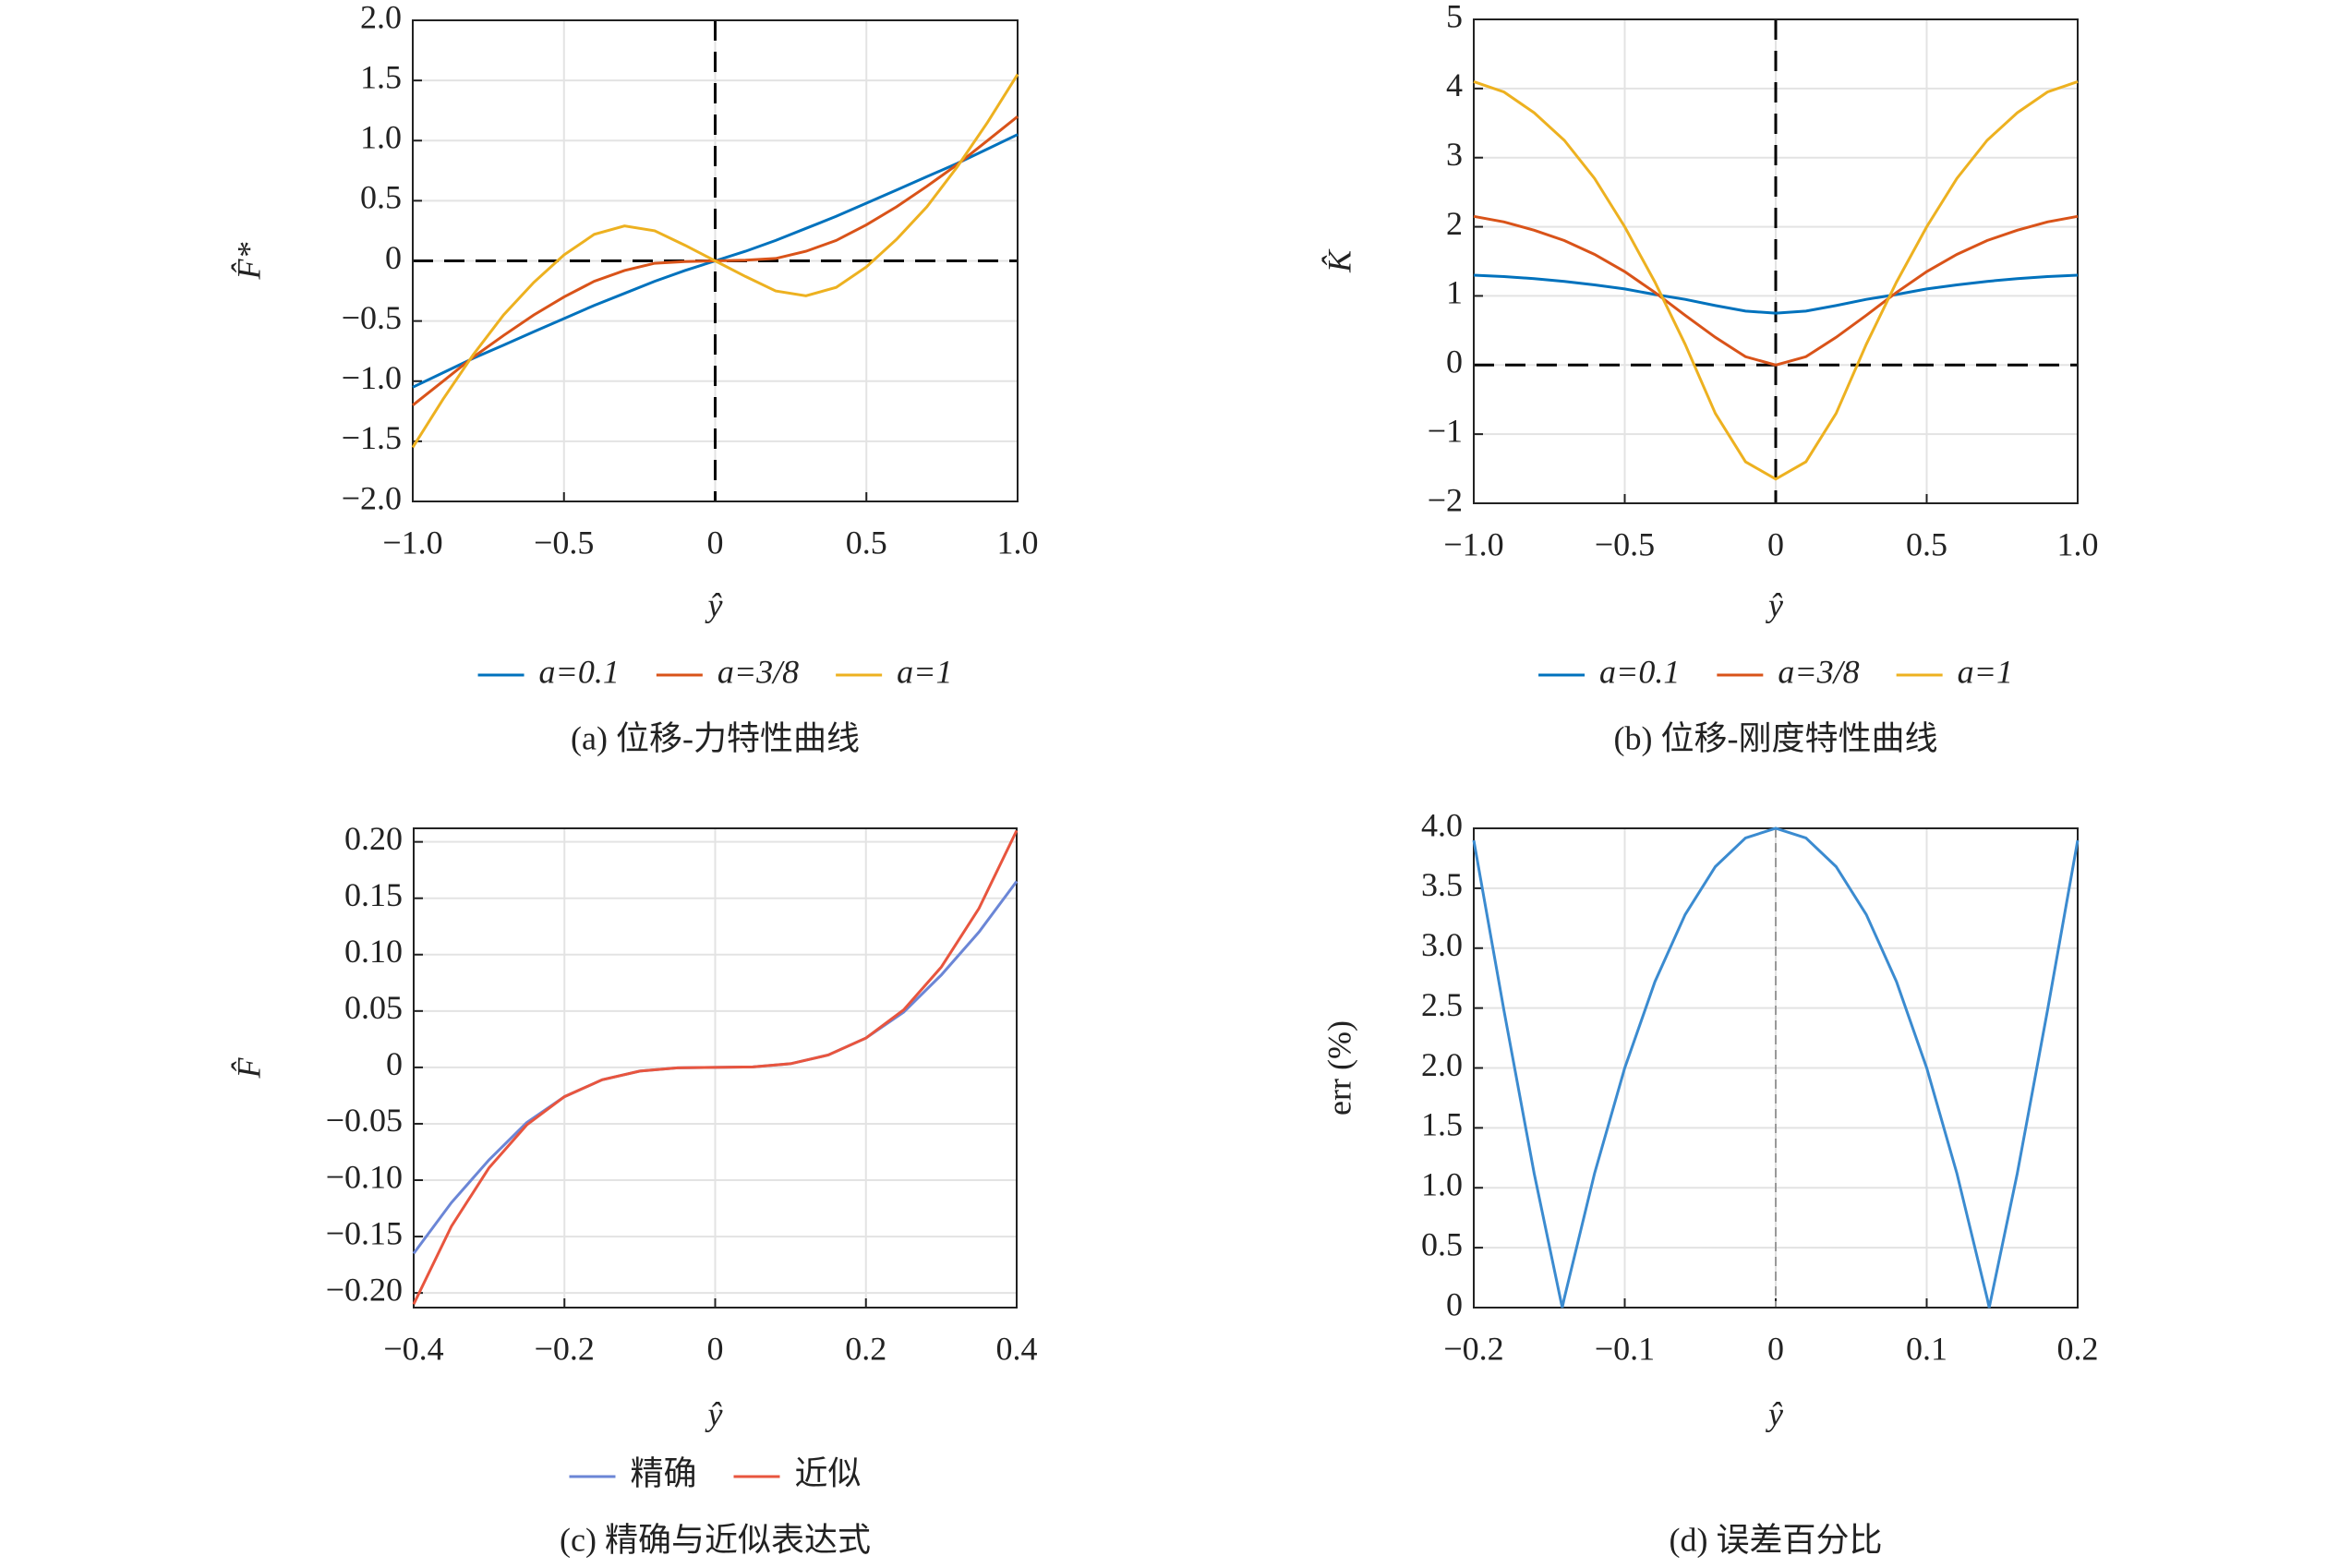 The image size is (2327, 1568). What do you see at coordinates (1442, 945) in the screenshot?
I see `y-tick-label: 3.0` at bounding box center [1442, 945].